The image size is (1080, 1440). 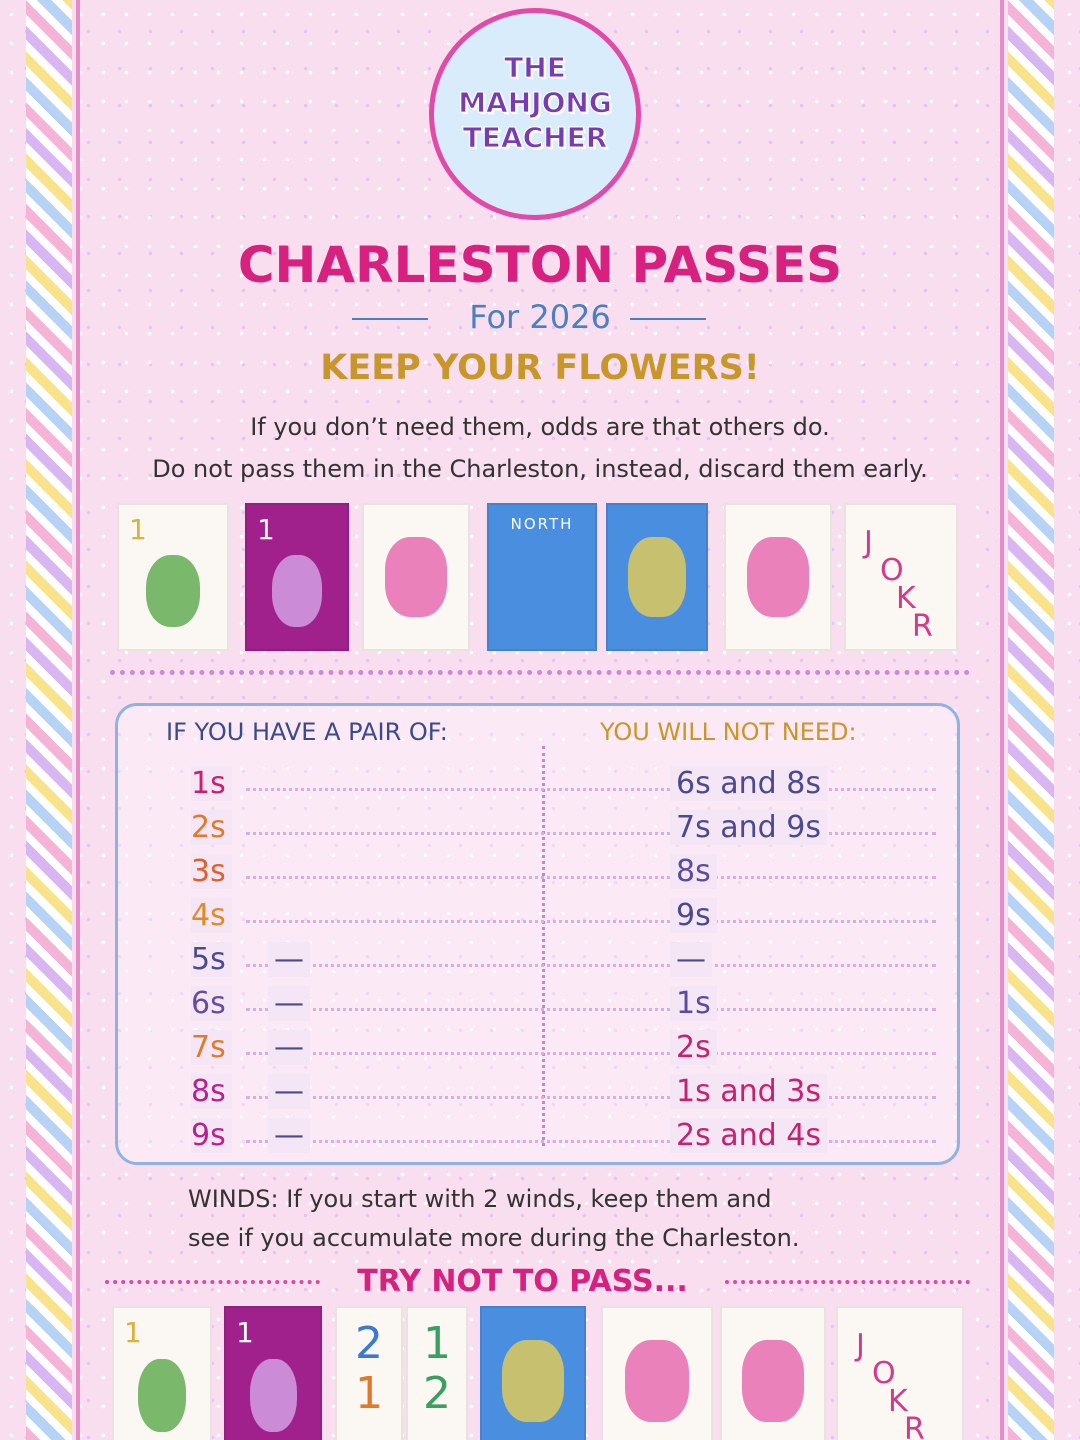 I want to click on logo-line: MAHJONG, so click(x=535, y=103).